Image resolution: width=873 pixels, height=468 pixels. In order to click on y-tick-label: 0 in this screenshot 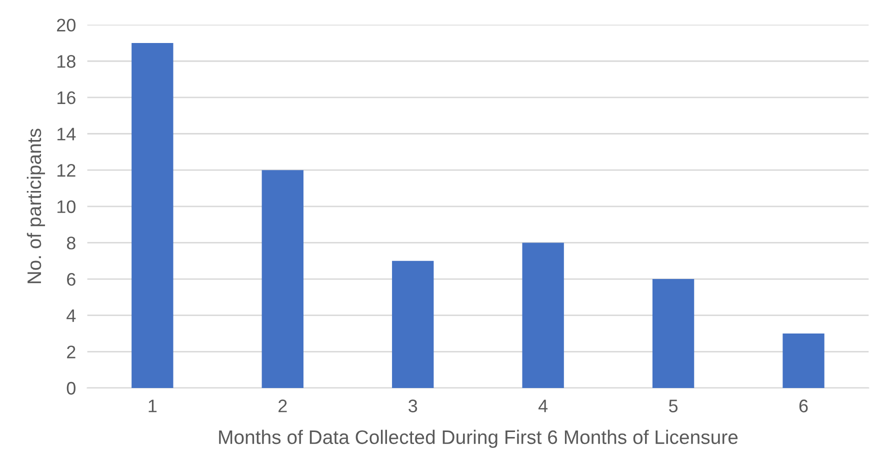, I will do `click(71, 388)`.